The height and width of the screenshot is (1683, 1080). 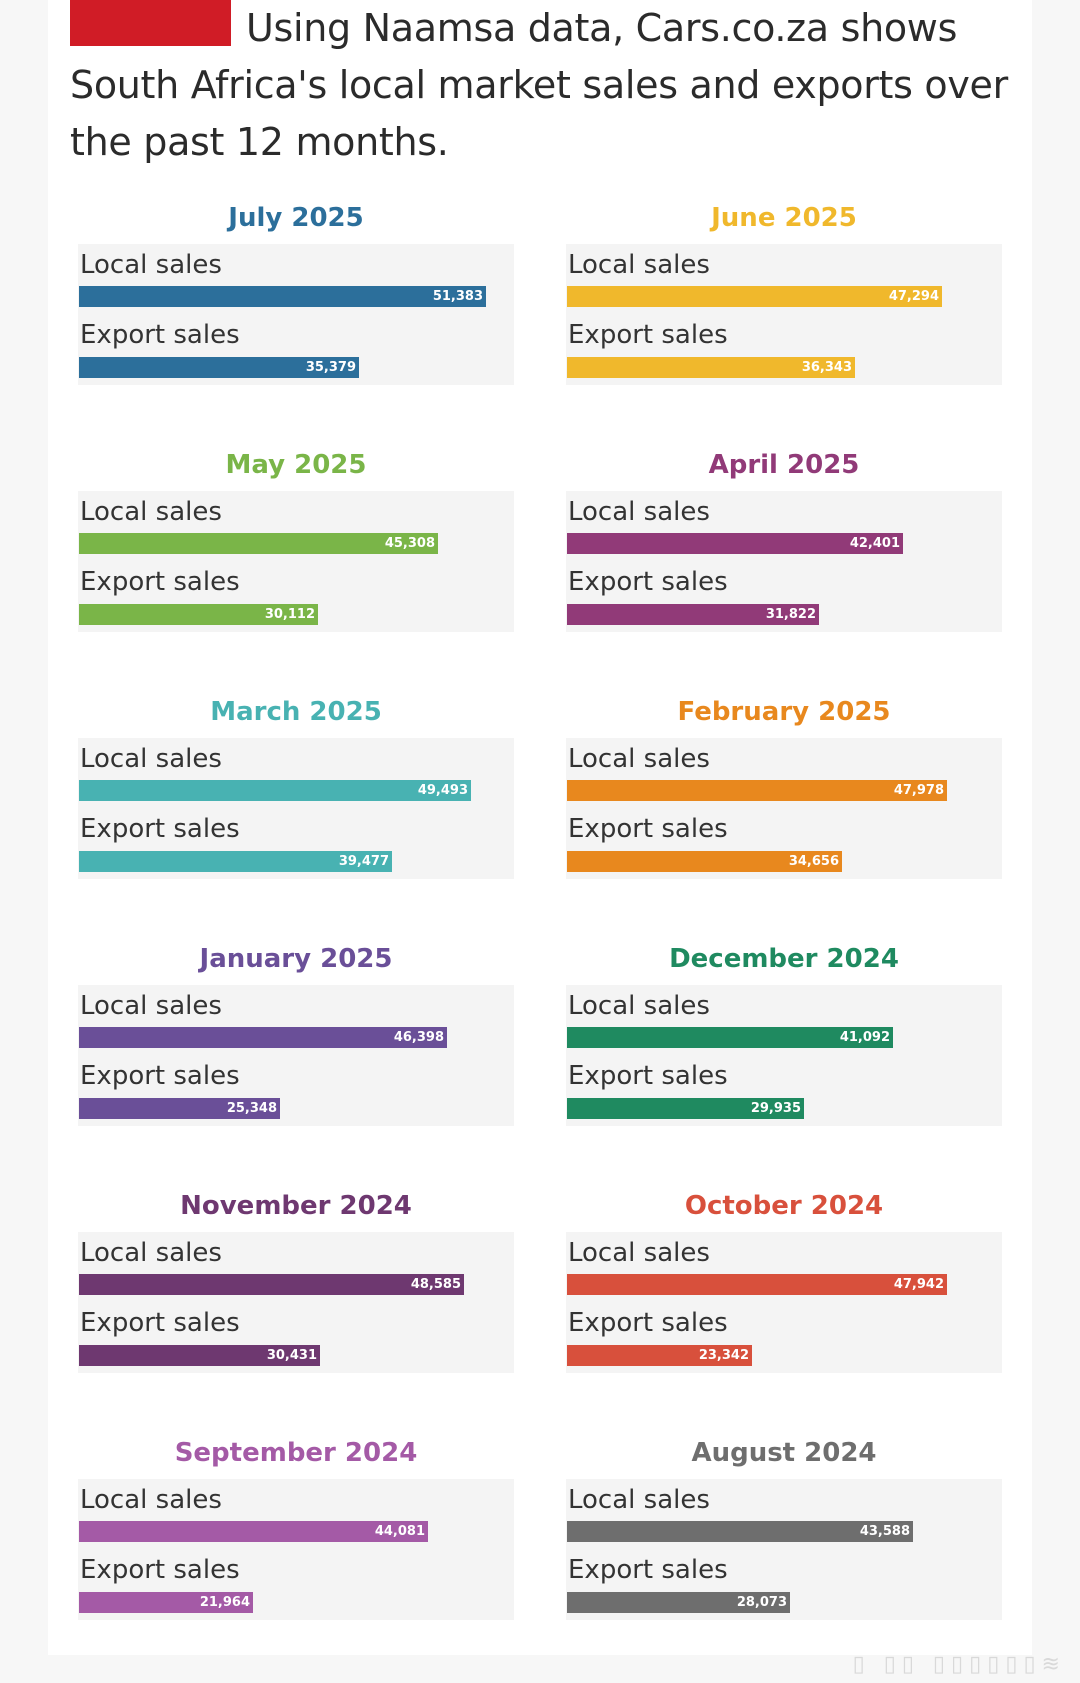 I want to click on local-sales-value: 47,942, so click(x=918, y=1284).